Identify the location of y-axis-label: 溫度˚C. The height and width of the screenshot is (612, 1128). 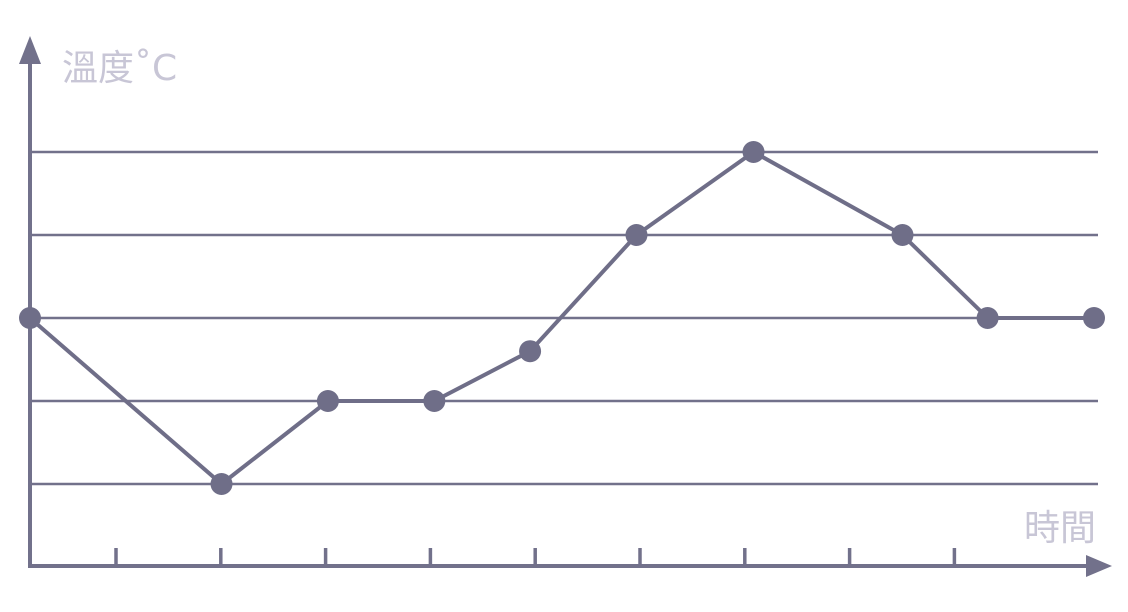
(119, 68).